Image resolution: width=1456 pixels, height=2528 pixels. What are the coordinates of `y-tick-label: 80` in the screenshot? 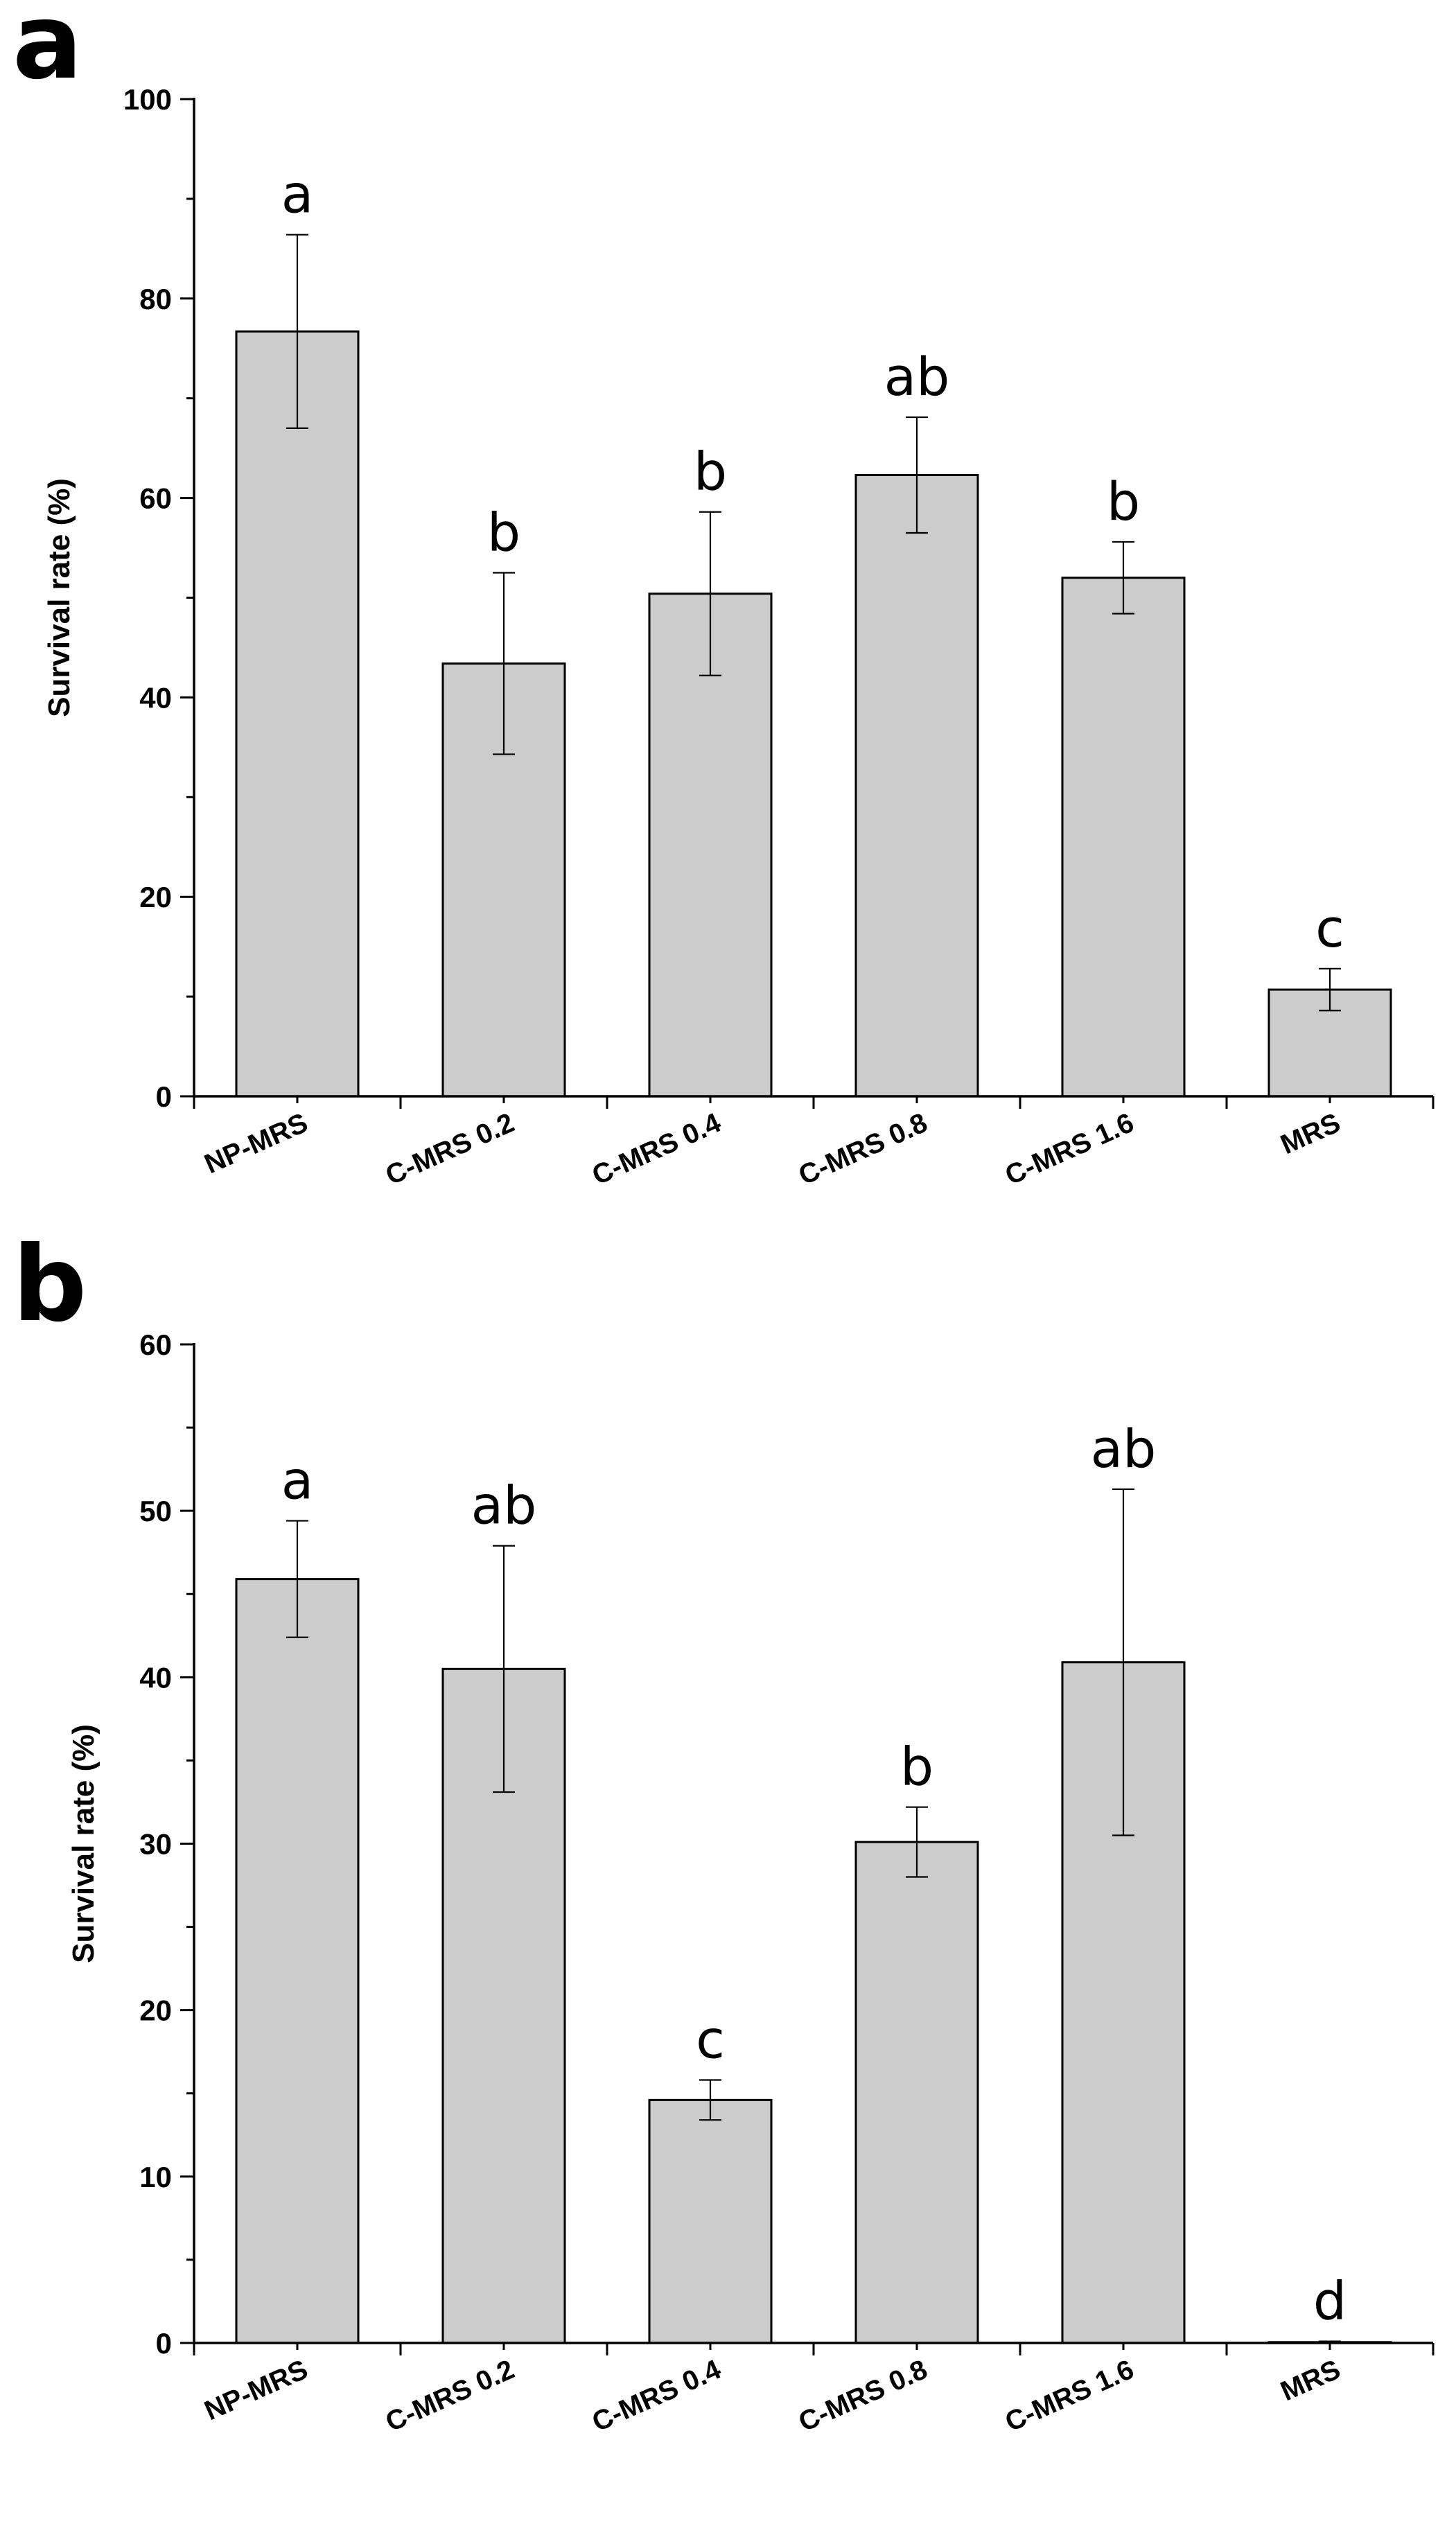 It's located at (155, 299).